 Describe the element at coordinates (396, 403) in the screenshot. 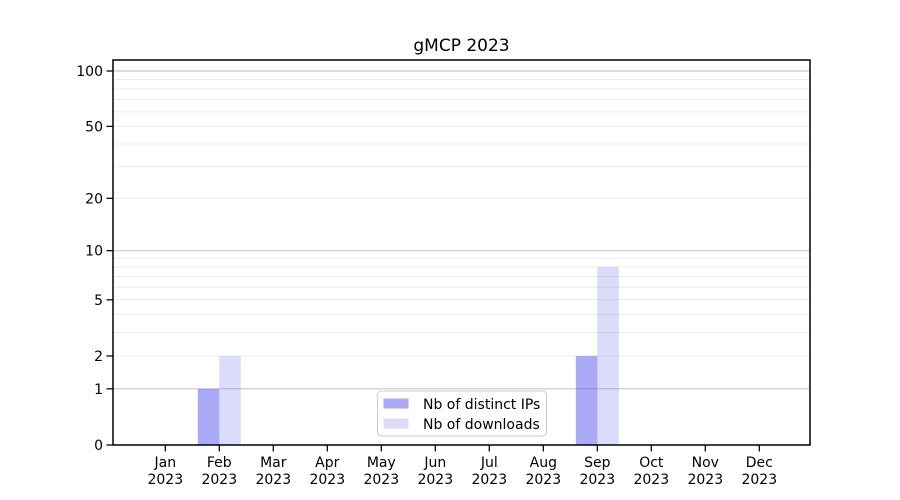

I see `legend-swatch-nb-of-distinct-ips` at that location.